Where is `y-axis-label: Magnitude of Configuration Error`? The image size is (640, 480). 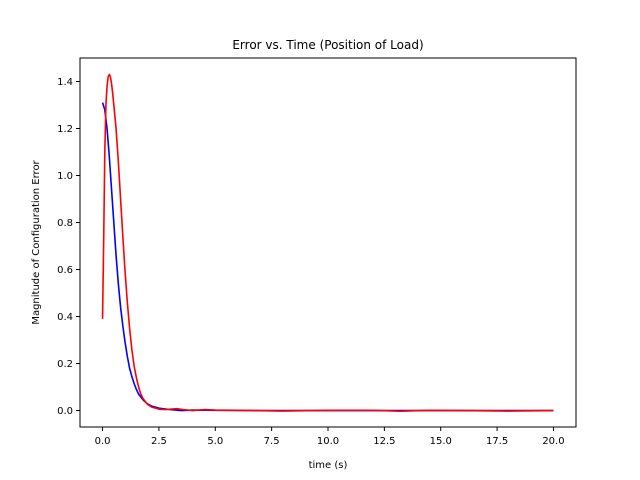 y-axis-label: Magnitude of Configuration Error is located at coordinates (36, 241).